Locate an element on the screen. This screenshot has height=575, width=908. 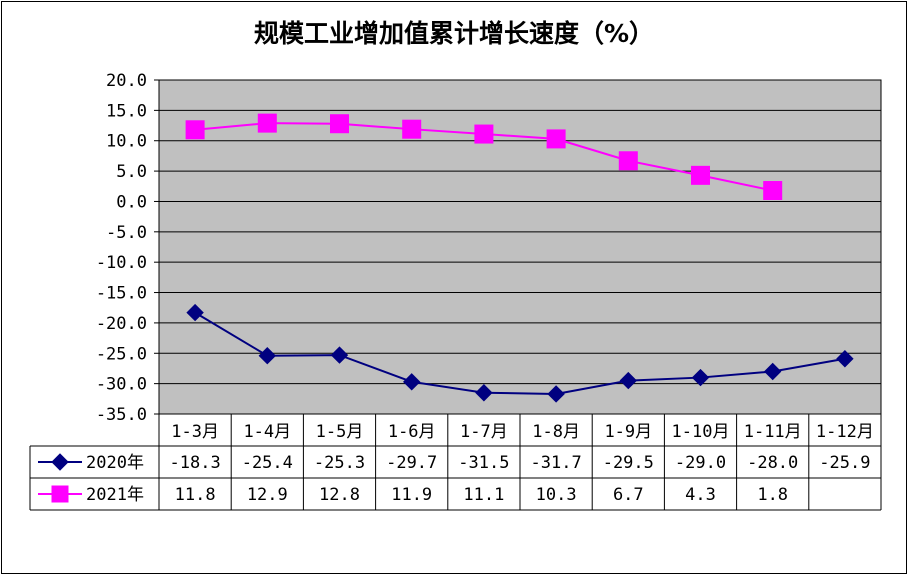
data-cell: 6.7 is located at coordinates (628, 495).